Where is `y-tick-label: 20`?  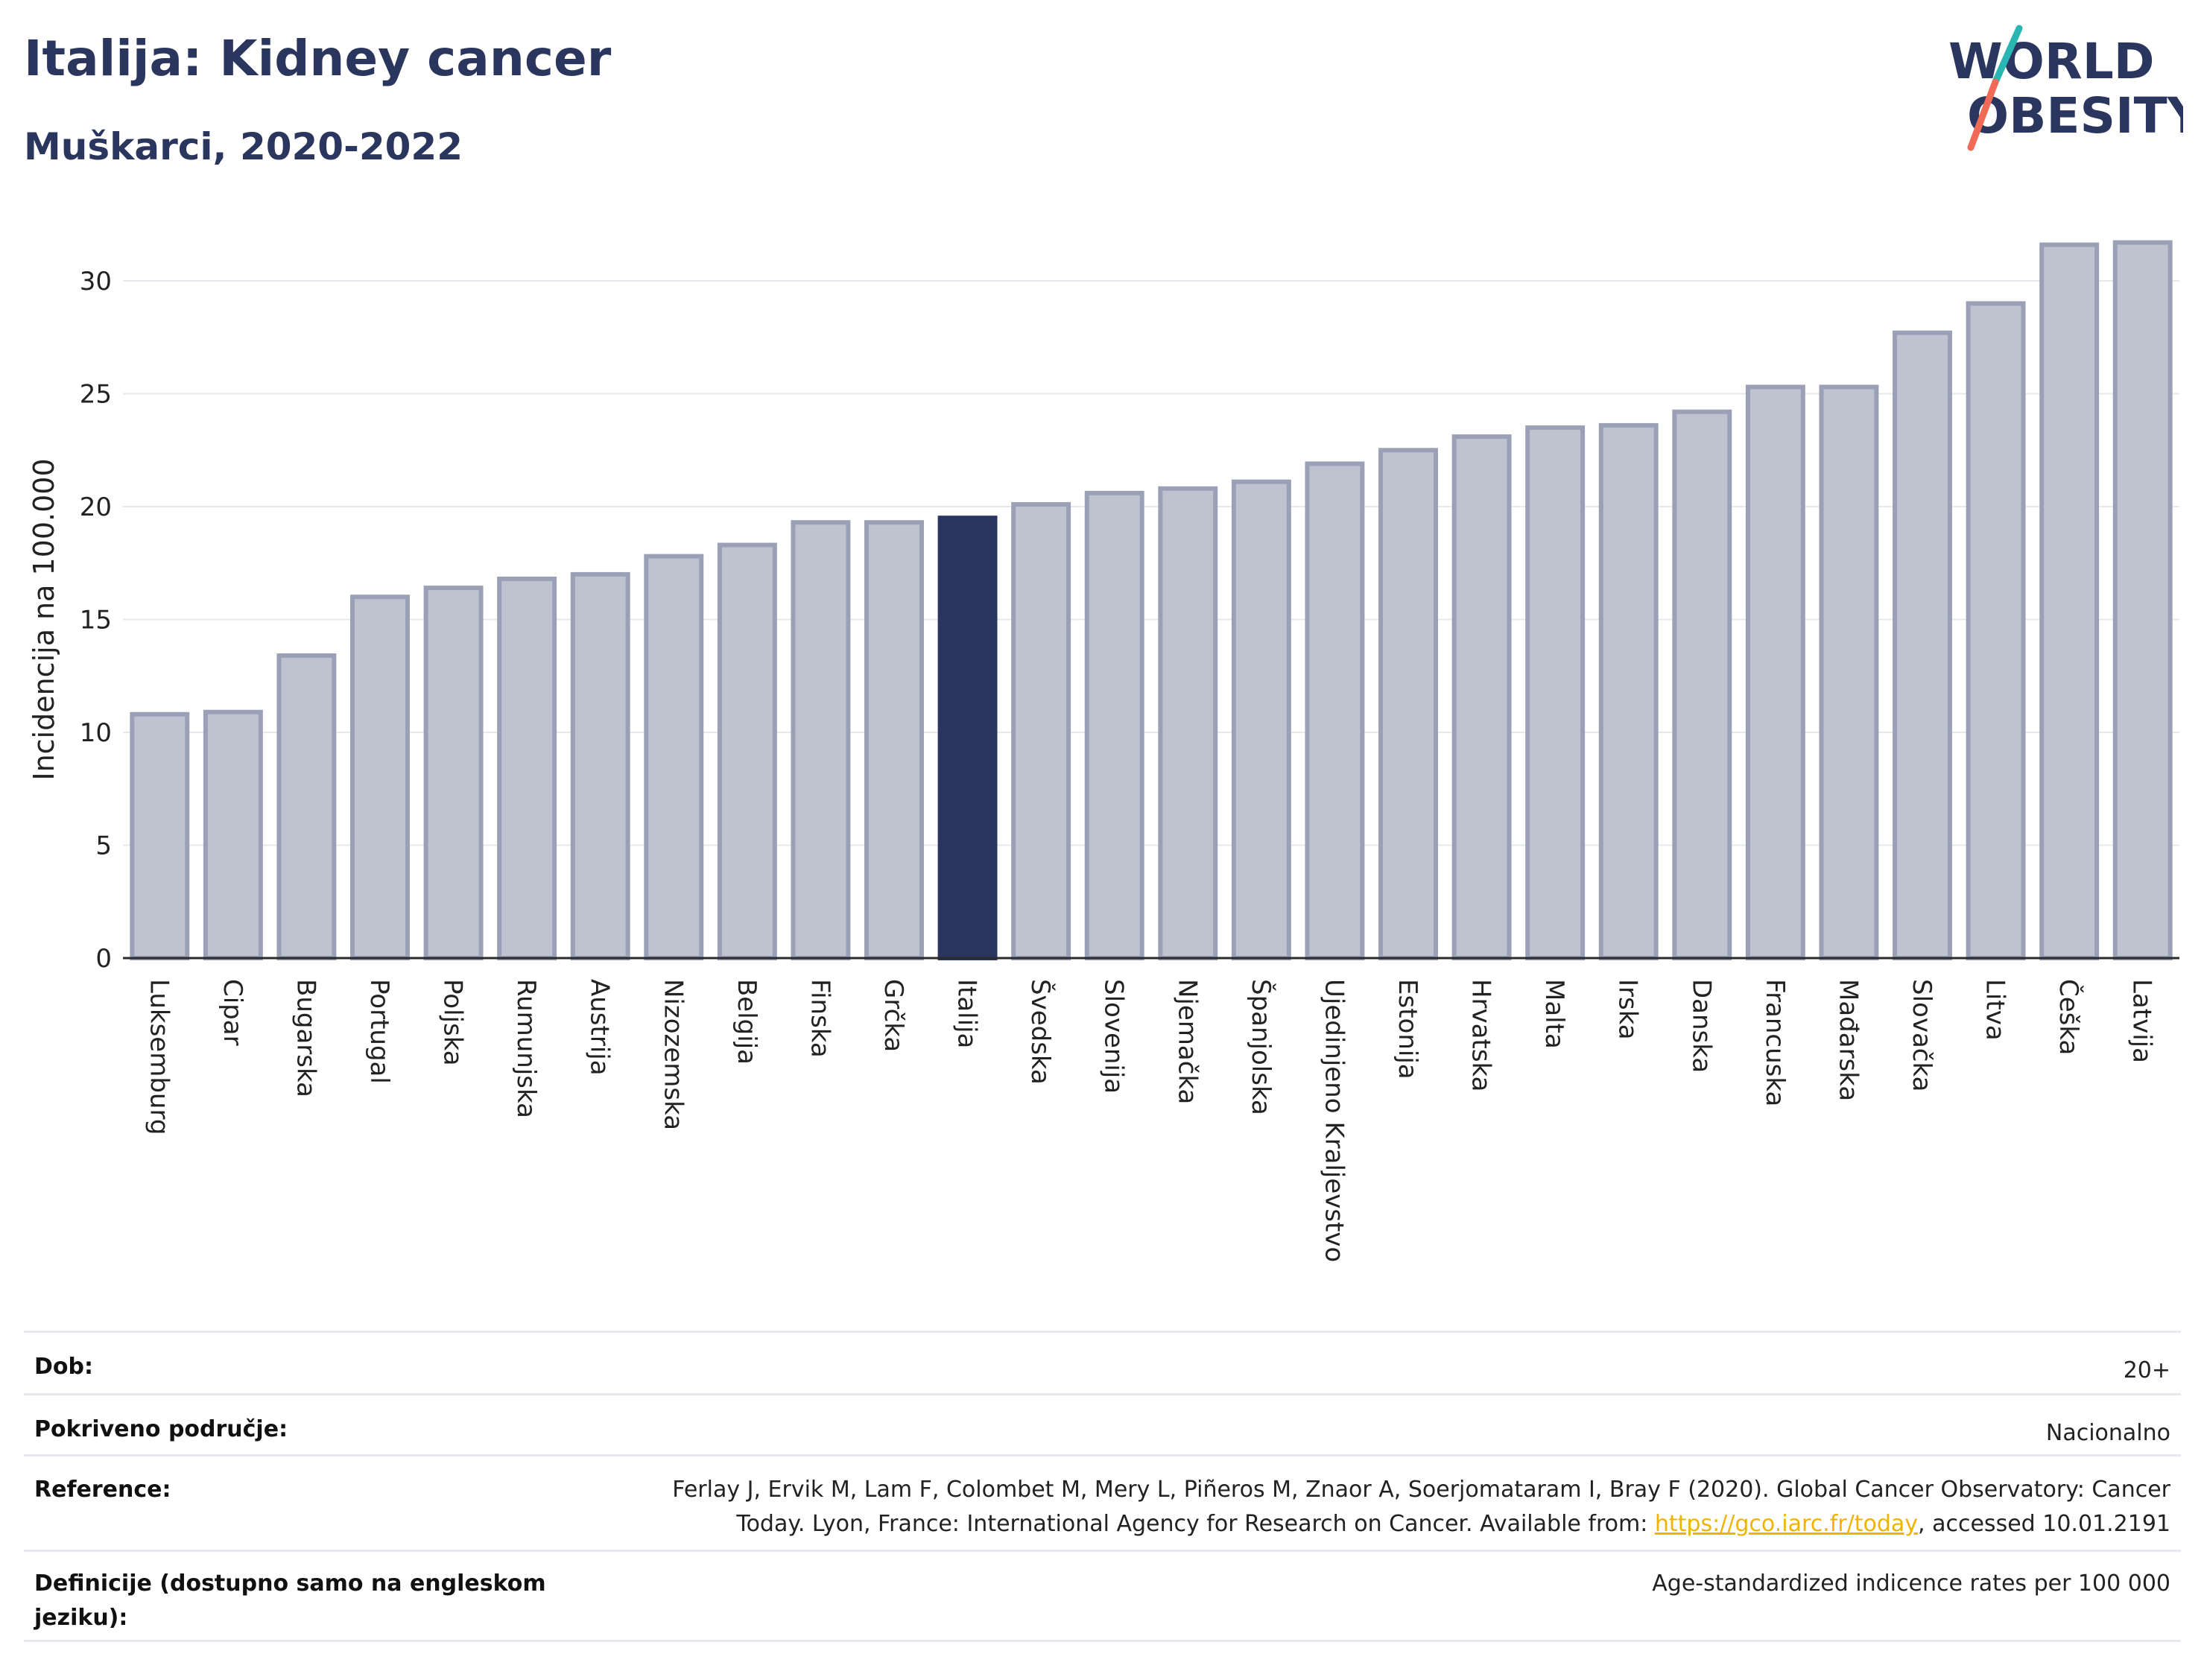
y-tick-label: 20 is located at coordinates (96, 507).